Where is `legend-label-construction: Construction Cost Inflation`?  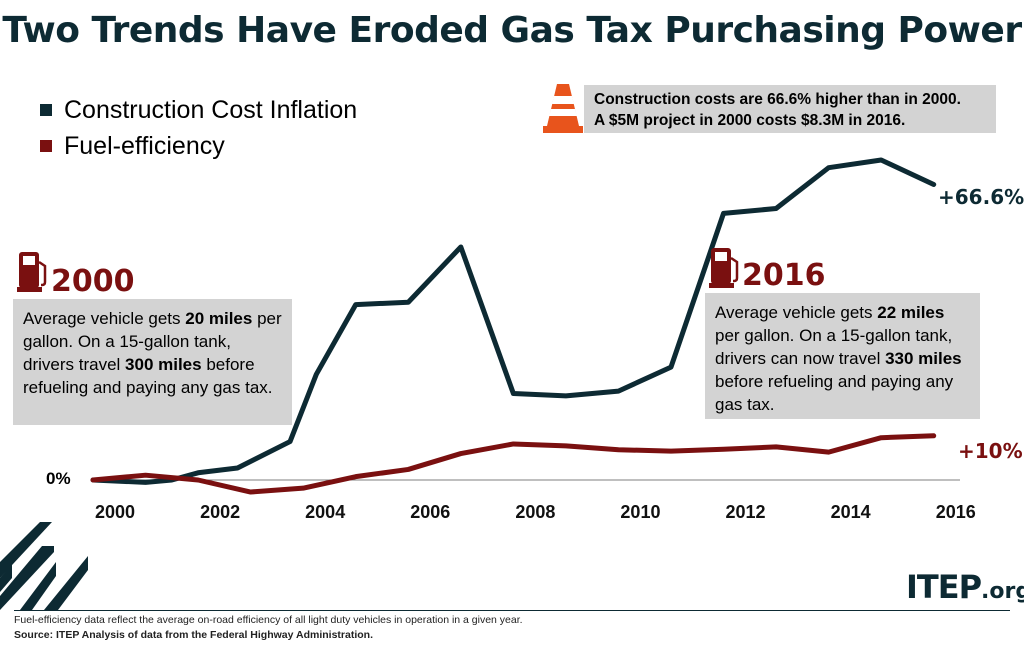
legend-label-construction: Construction Cost Inflation is located at coordinates (211, 109).